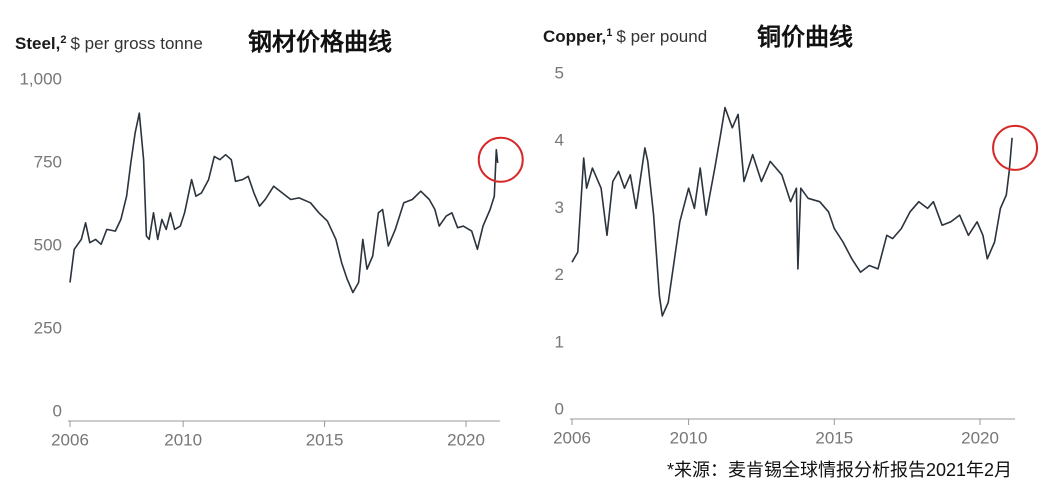 This screenshot has height=485, width=1049. I want to click on chart-title: Steel,2 $ per gross tonne, so click(109, 43).